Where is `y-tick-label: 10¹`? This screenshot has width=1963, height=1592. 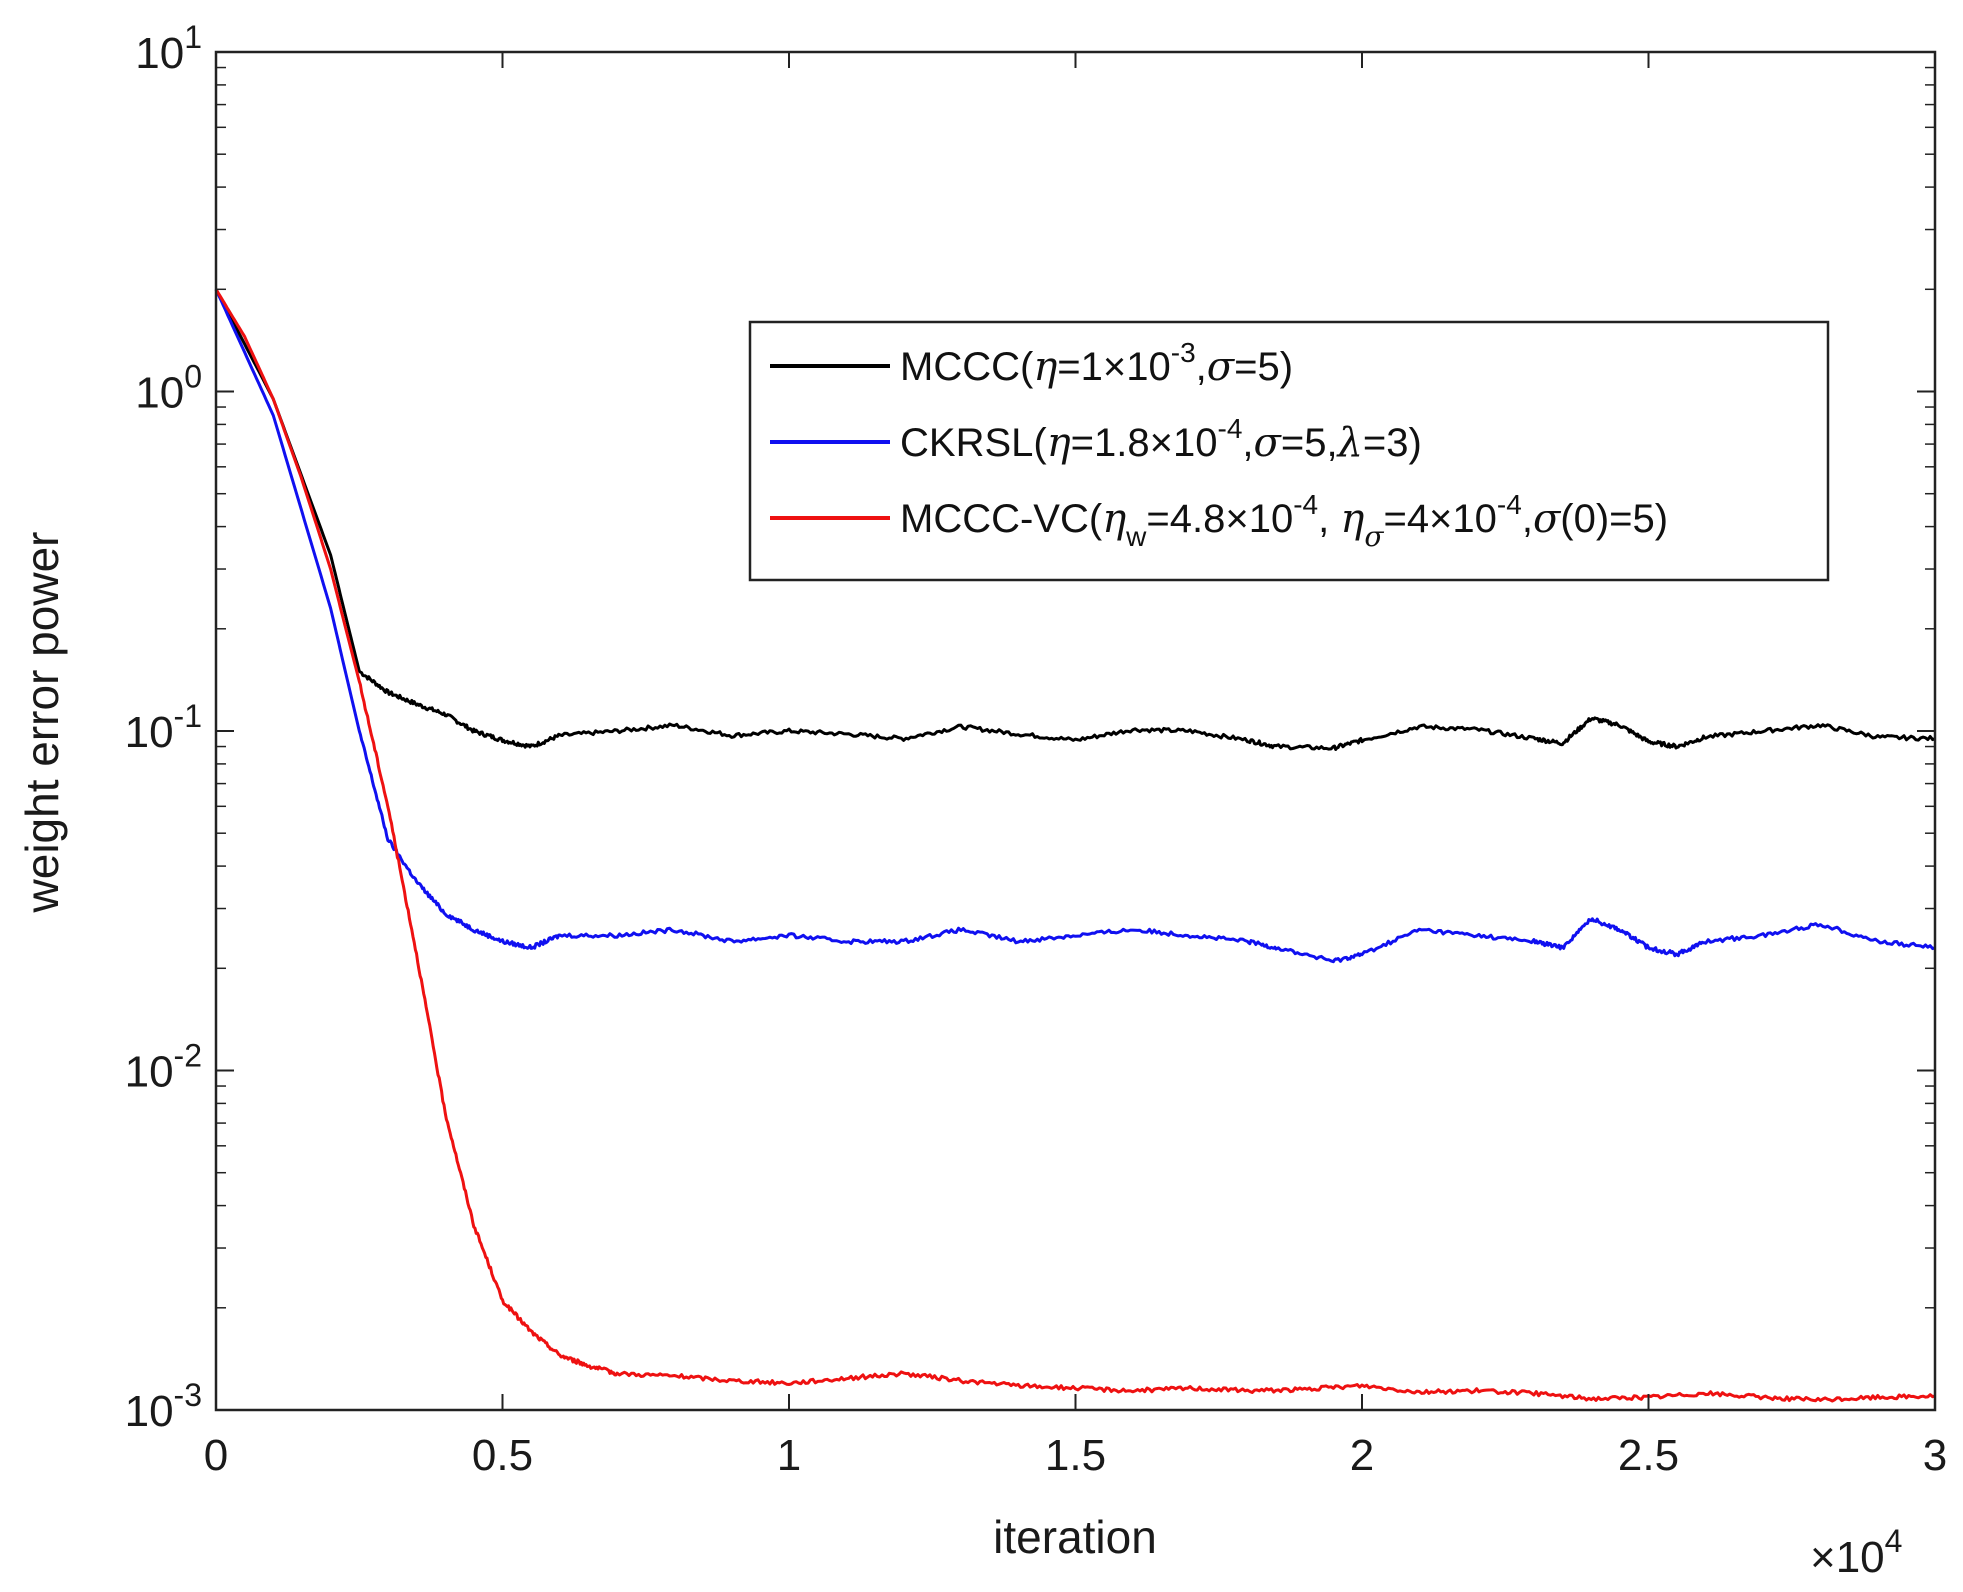
y-tick-label: 10¹ is located at coordinates (168, 48).